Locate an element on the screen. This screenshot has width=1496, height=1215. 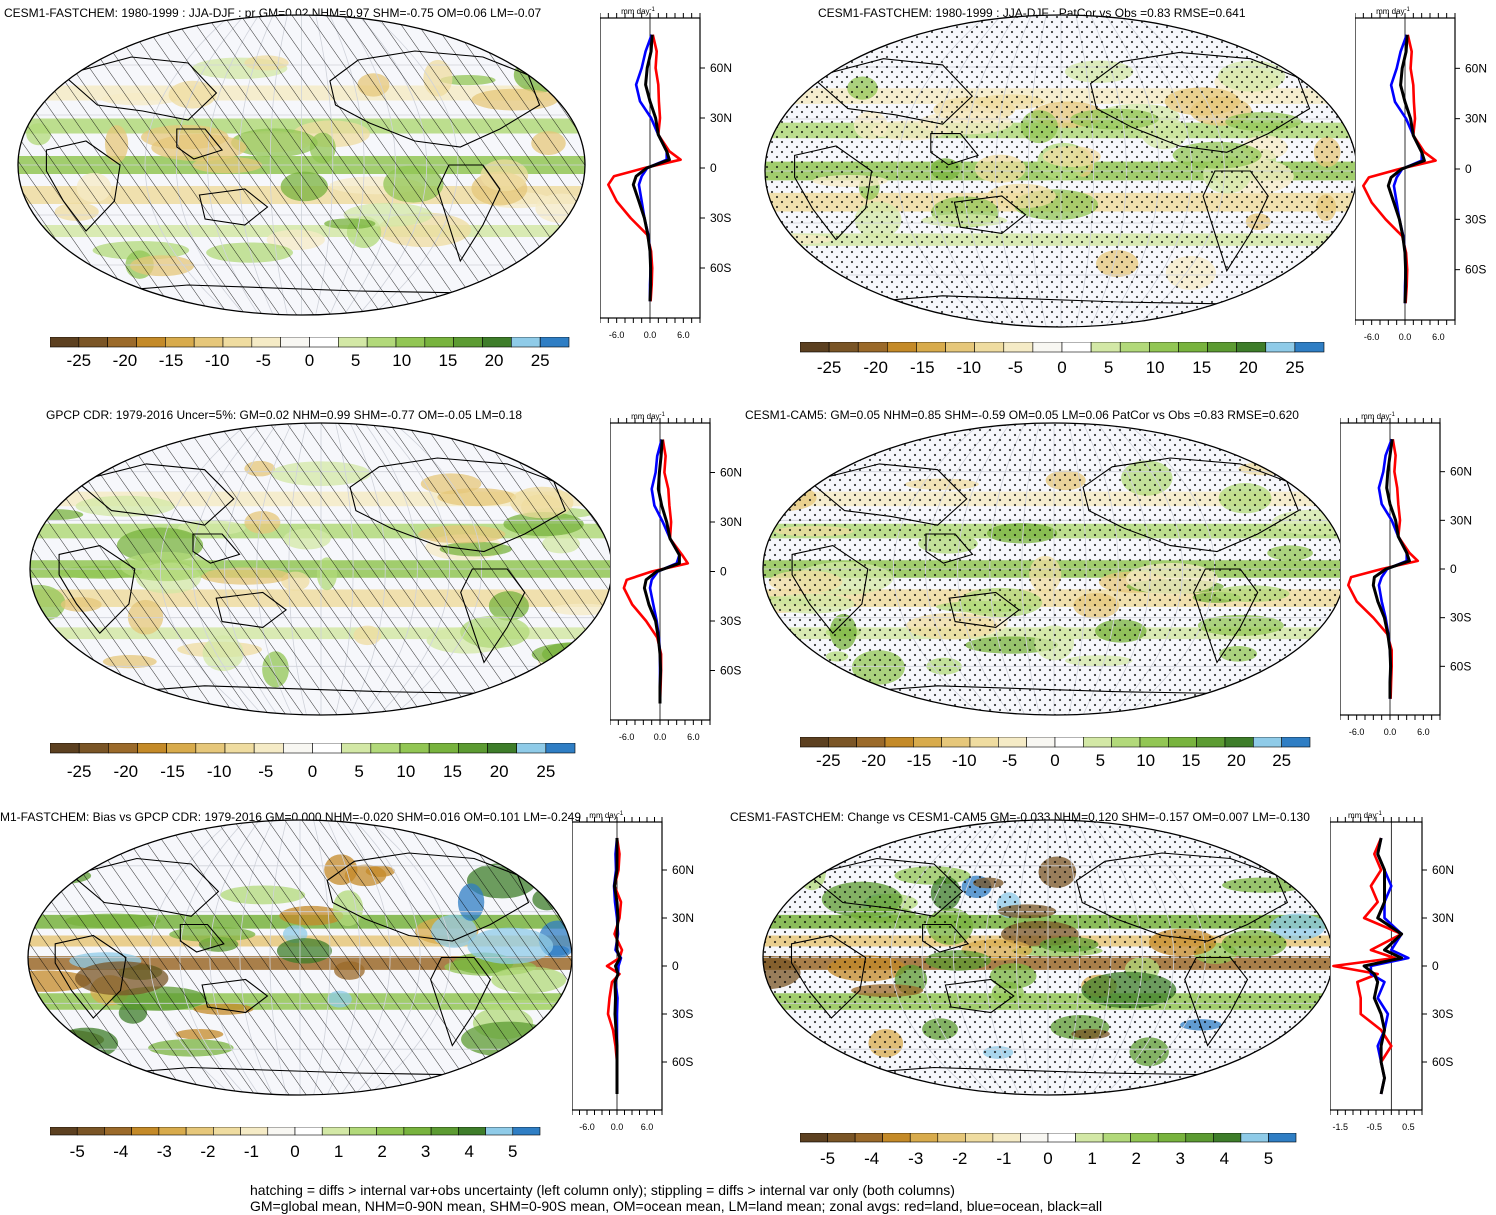
colorbar-label: 25 is located at coordinates (1294, 367).